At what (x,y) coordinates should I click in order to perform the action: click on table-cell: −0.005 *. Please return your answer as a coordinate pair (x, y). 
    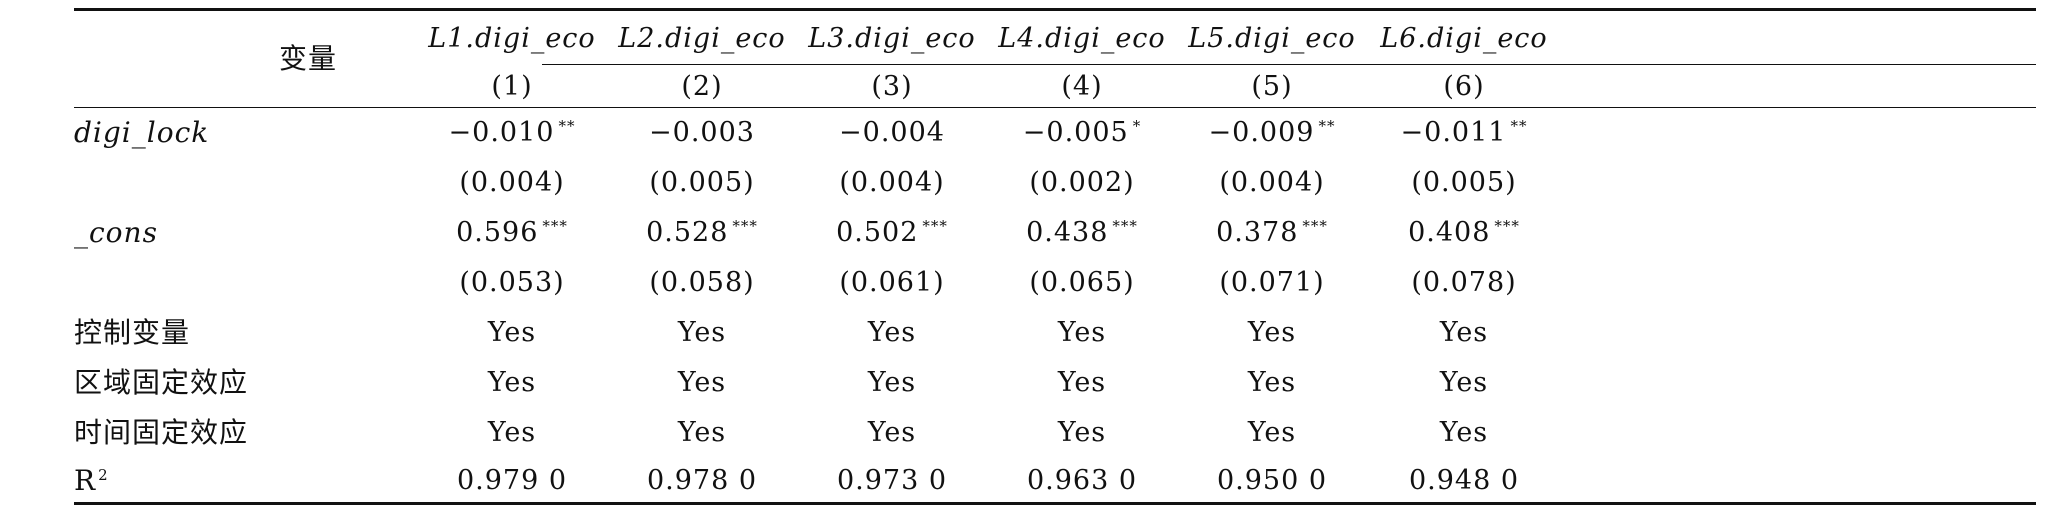
    Looking at the image, I should click on (1082, 133).